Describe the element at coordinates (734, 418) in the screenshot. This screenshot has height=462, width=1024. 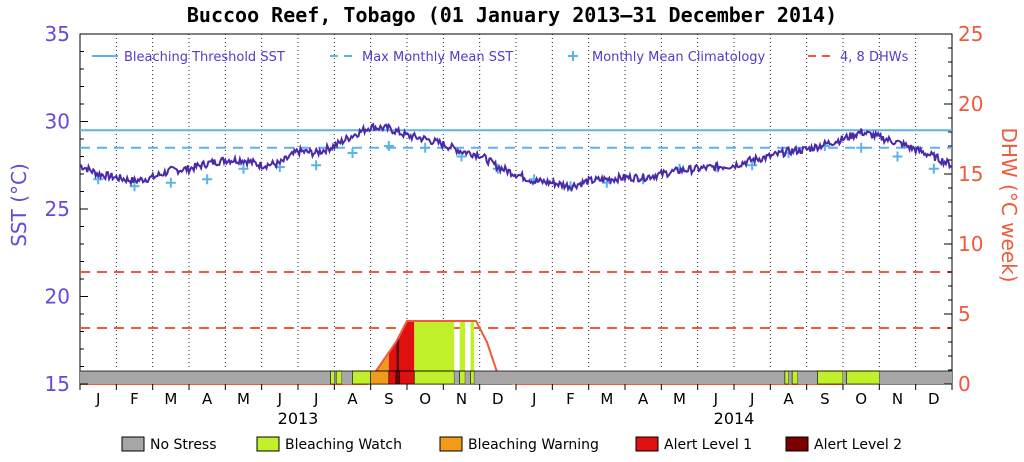
I see `year-label: 2014` at that location.